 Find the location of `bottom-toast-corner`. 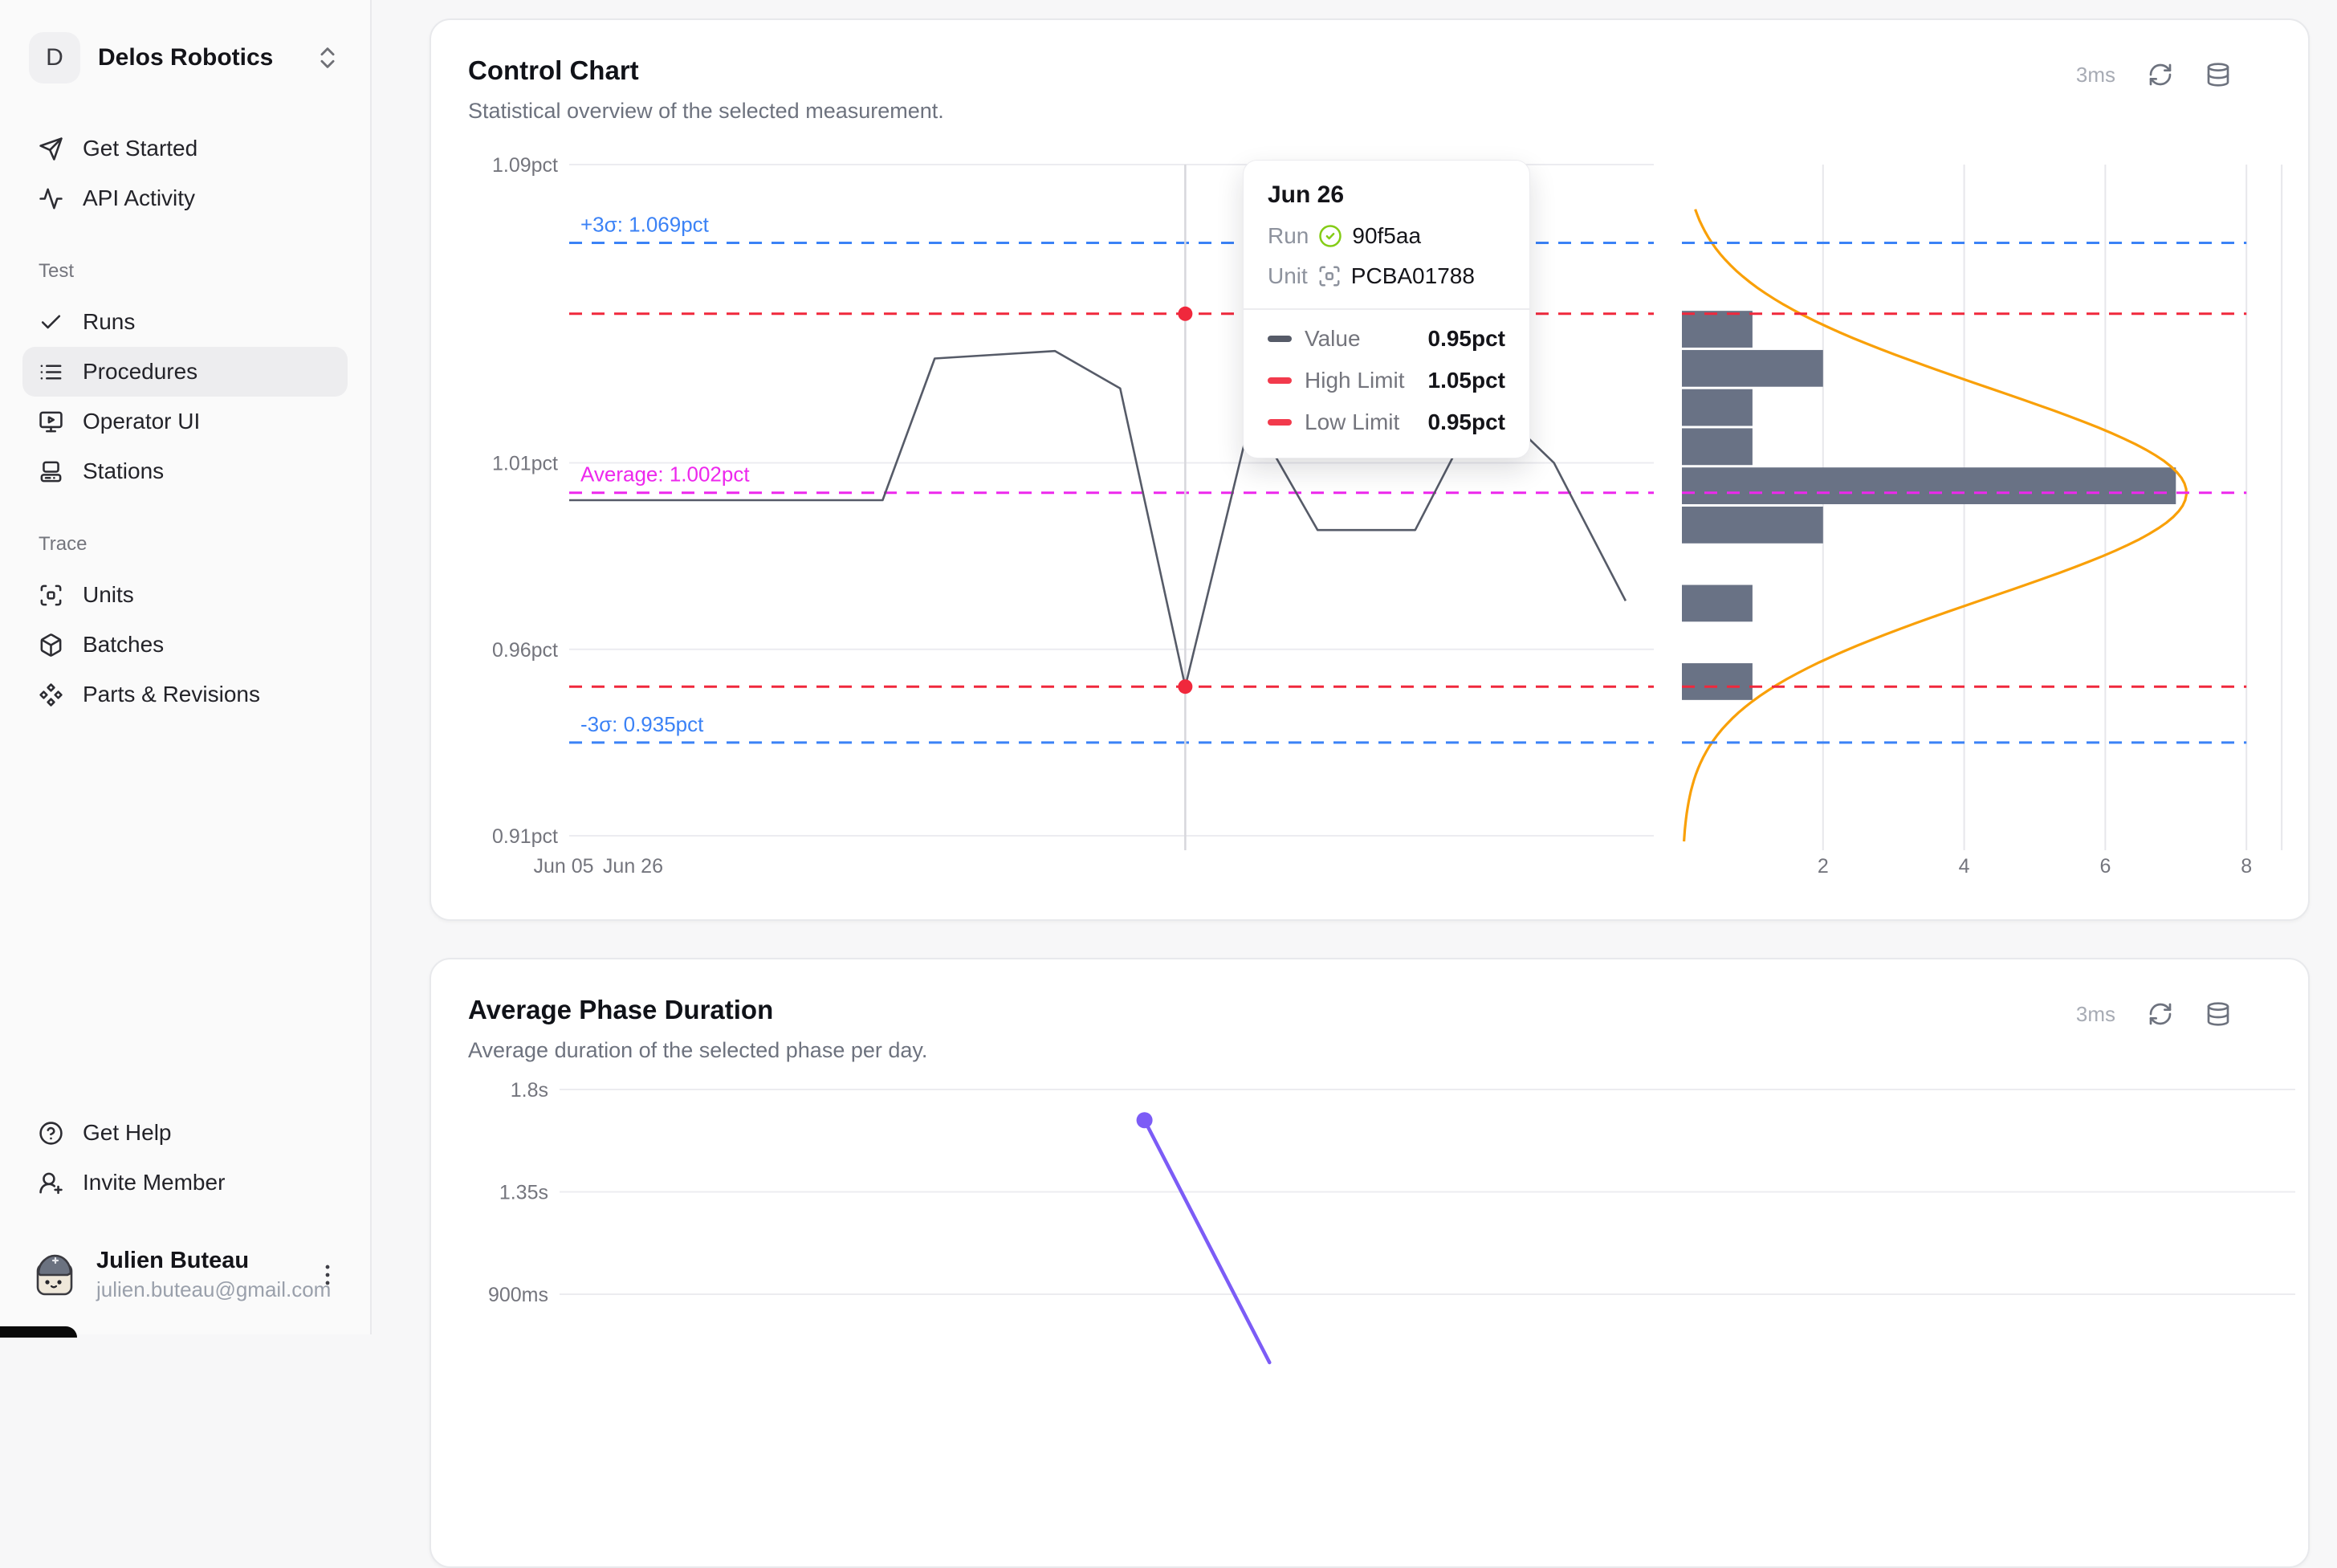

bottom-toast-corner is located at coordinates (39, 1332).